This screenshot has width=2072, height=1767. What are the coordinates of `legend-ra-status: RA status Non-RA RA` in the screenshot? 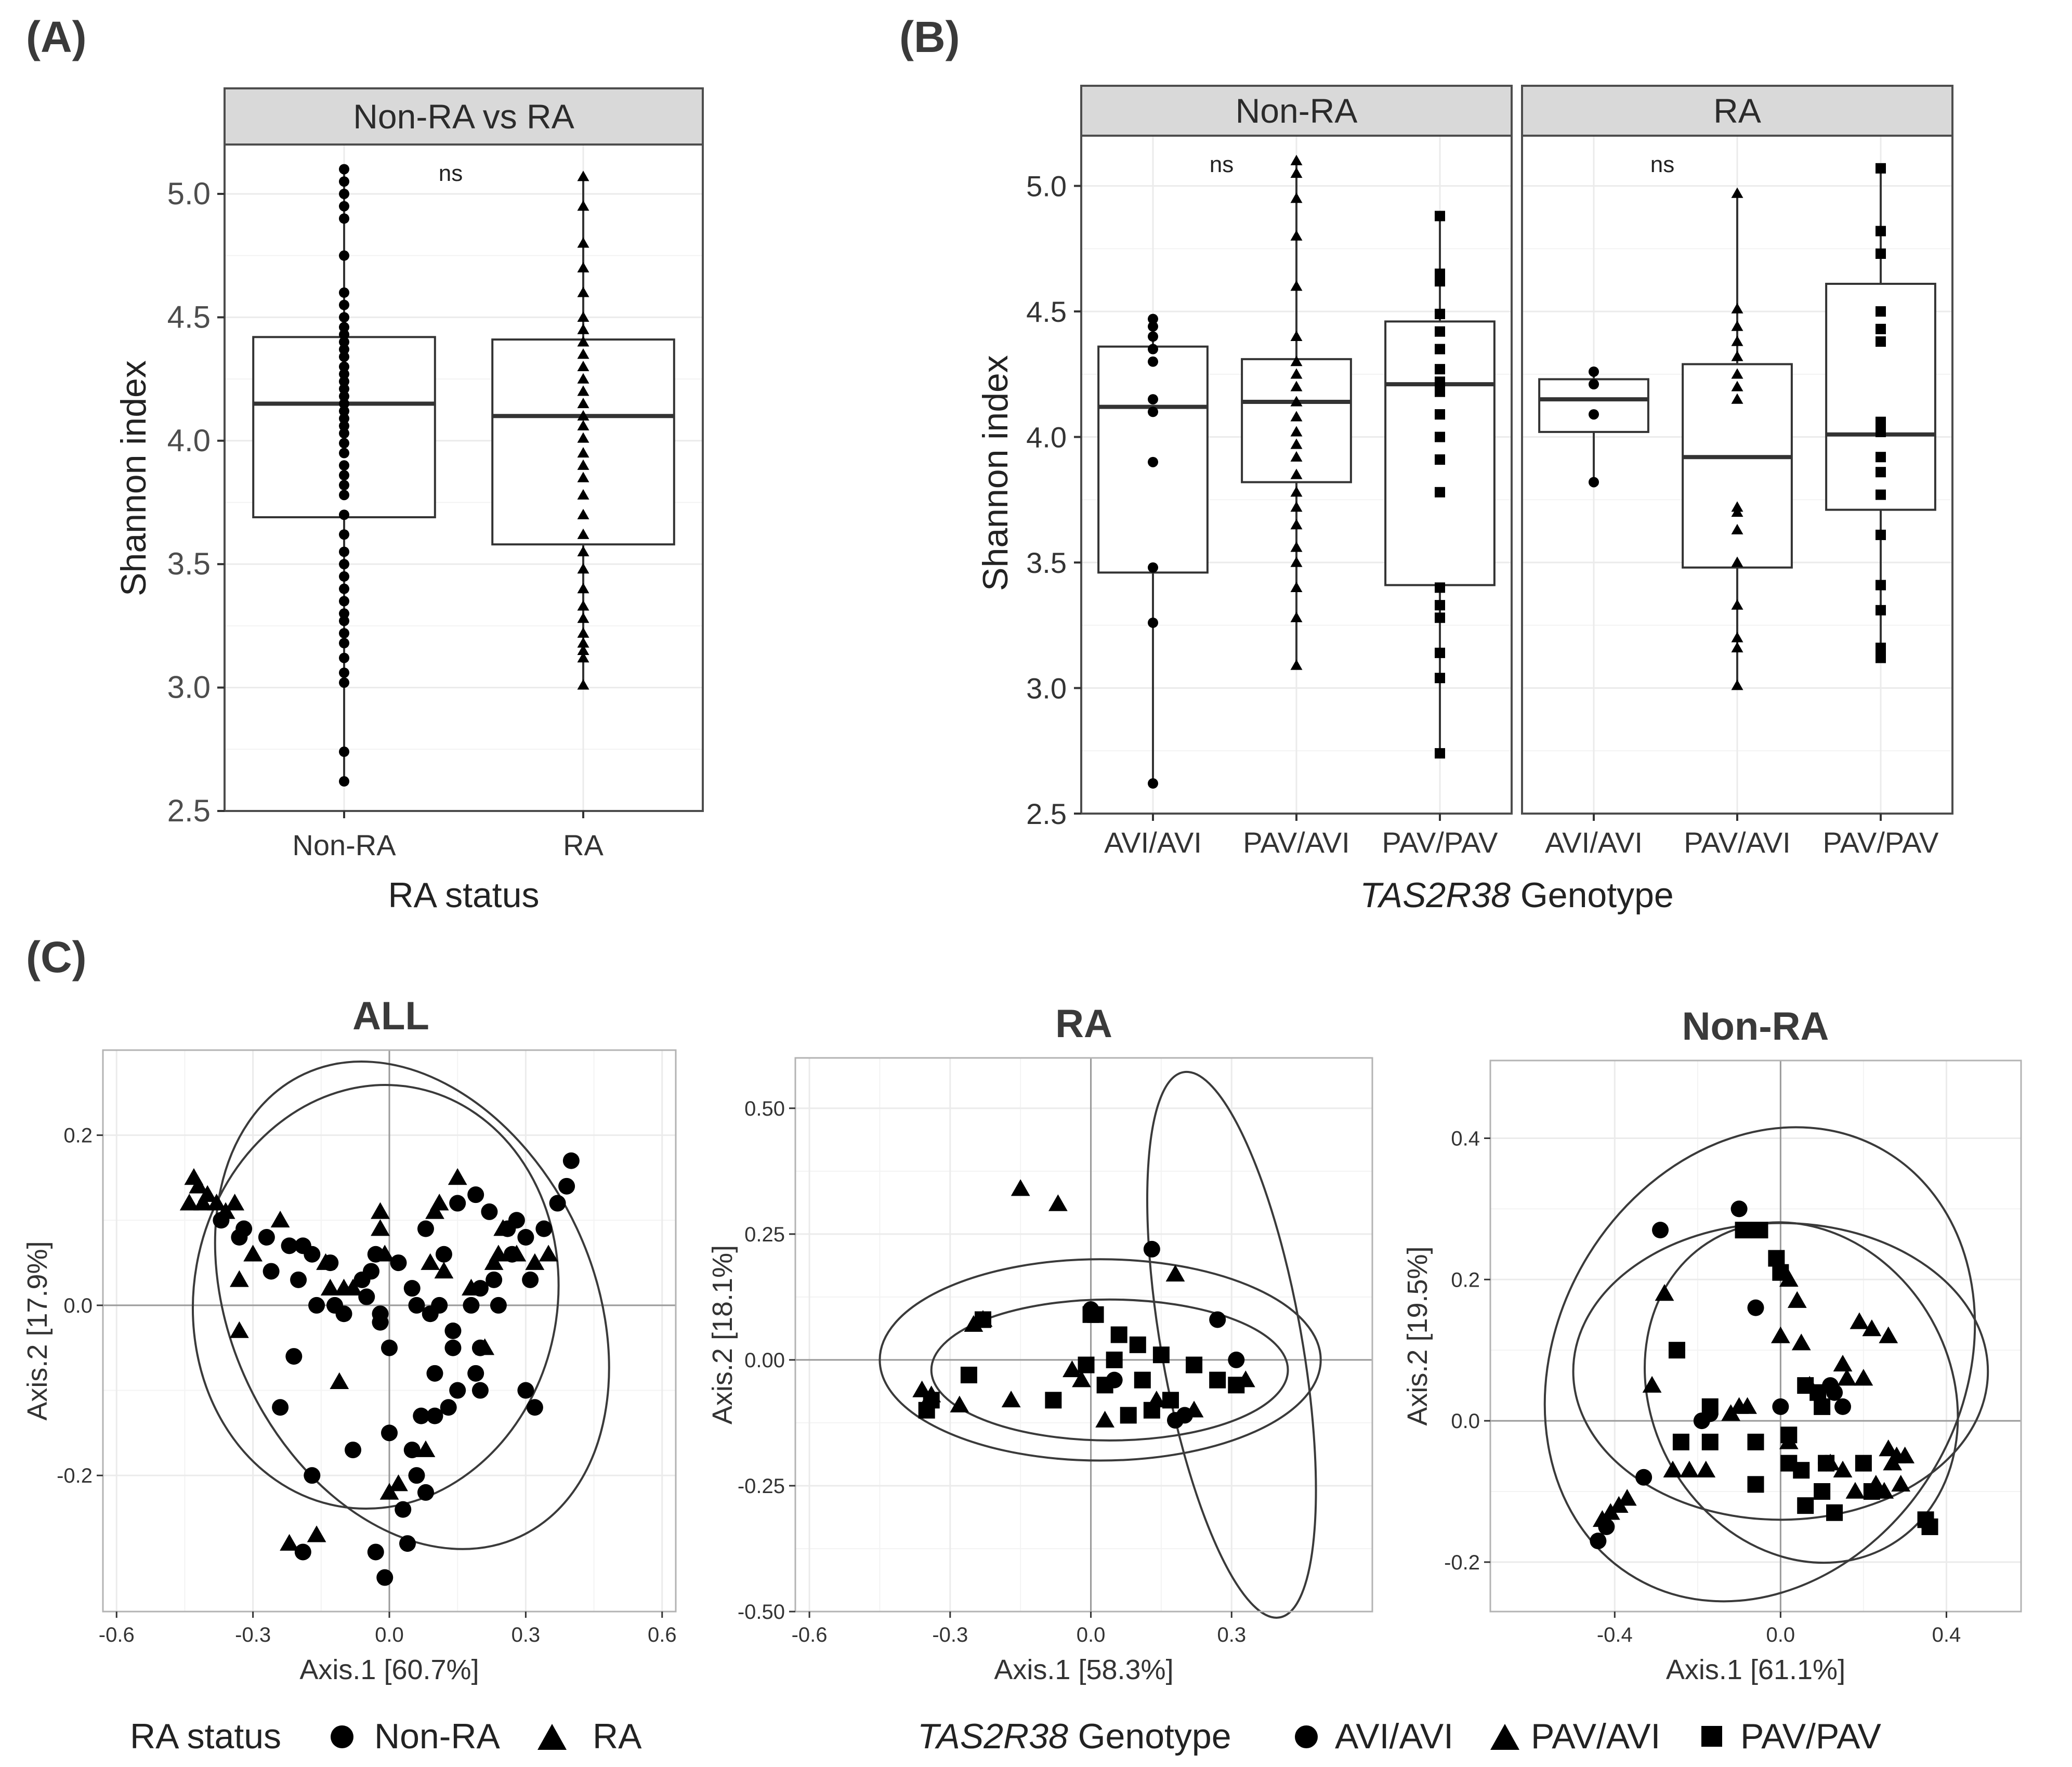 It's located at (386, 1737).